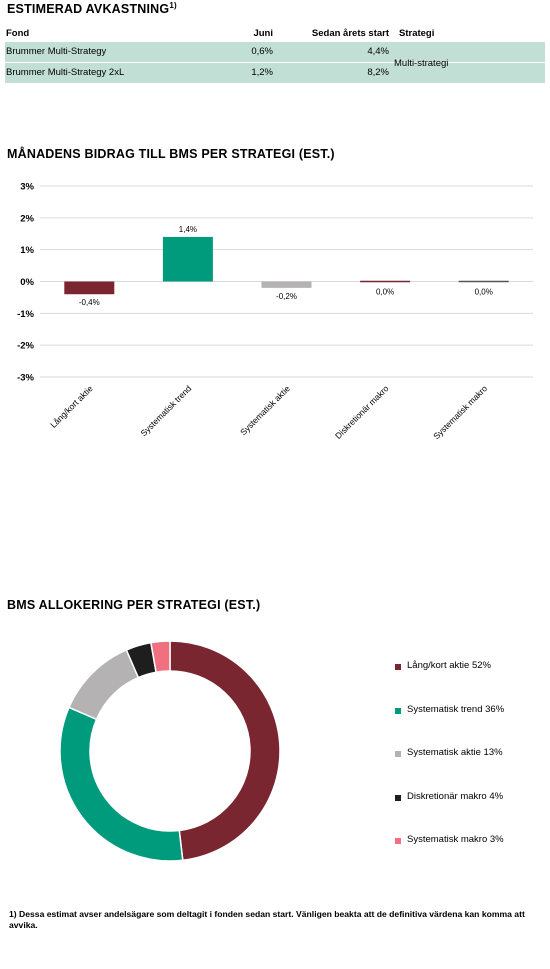 The image size is (550, 969). Describe the element at coordinates (275, 33) in the screenshot. I see `returns-table-header: Fond Juni Sedan årets start Strategi` at that location.